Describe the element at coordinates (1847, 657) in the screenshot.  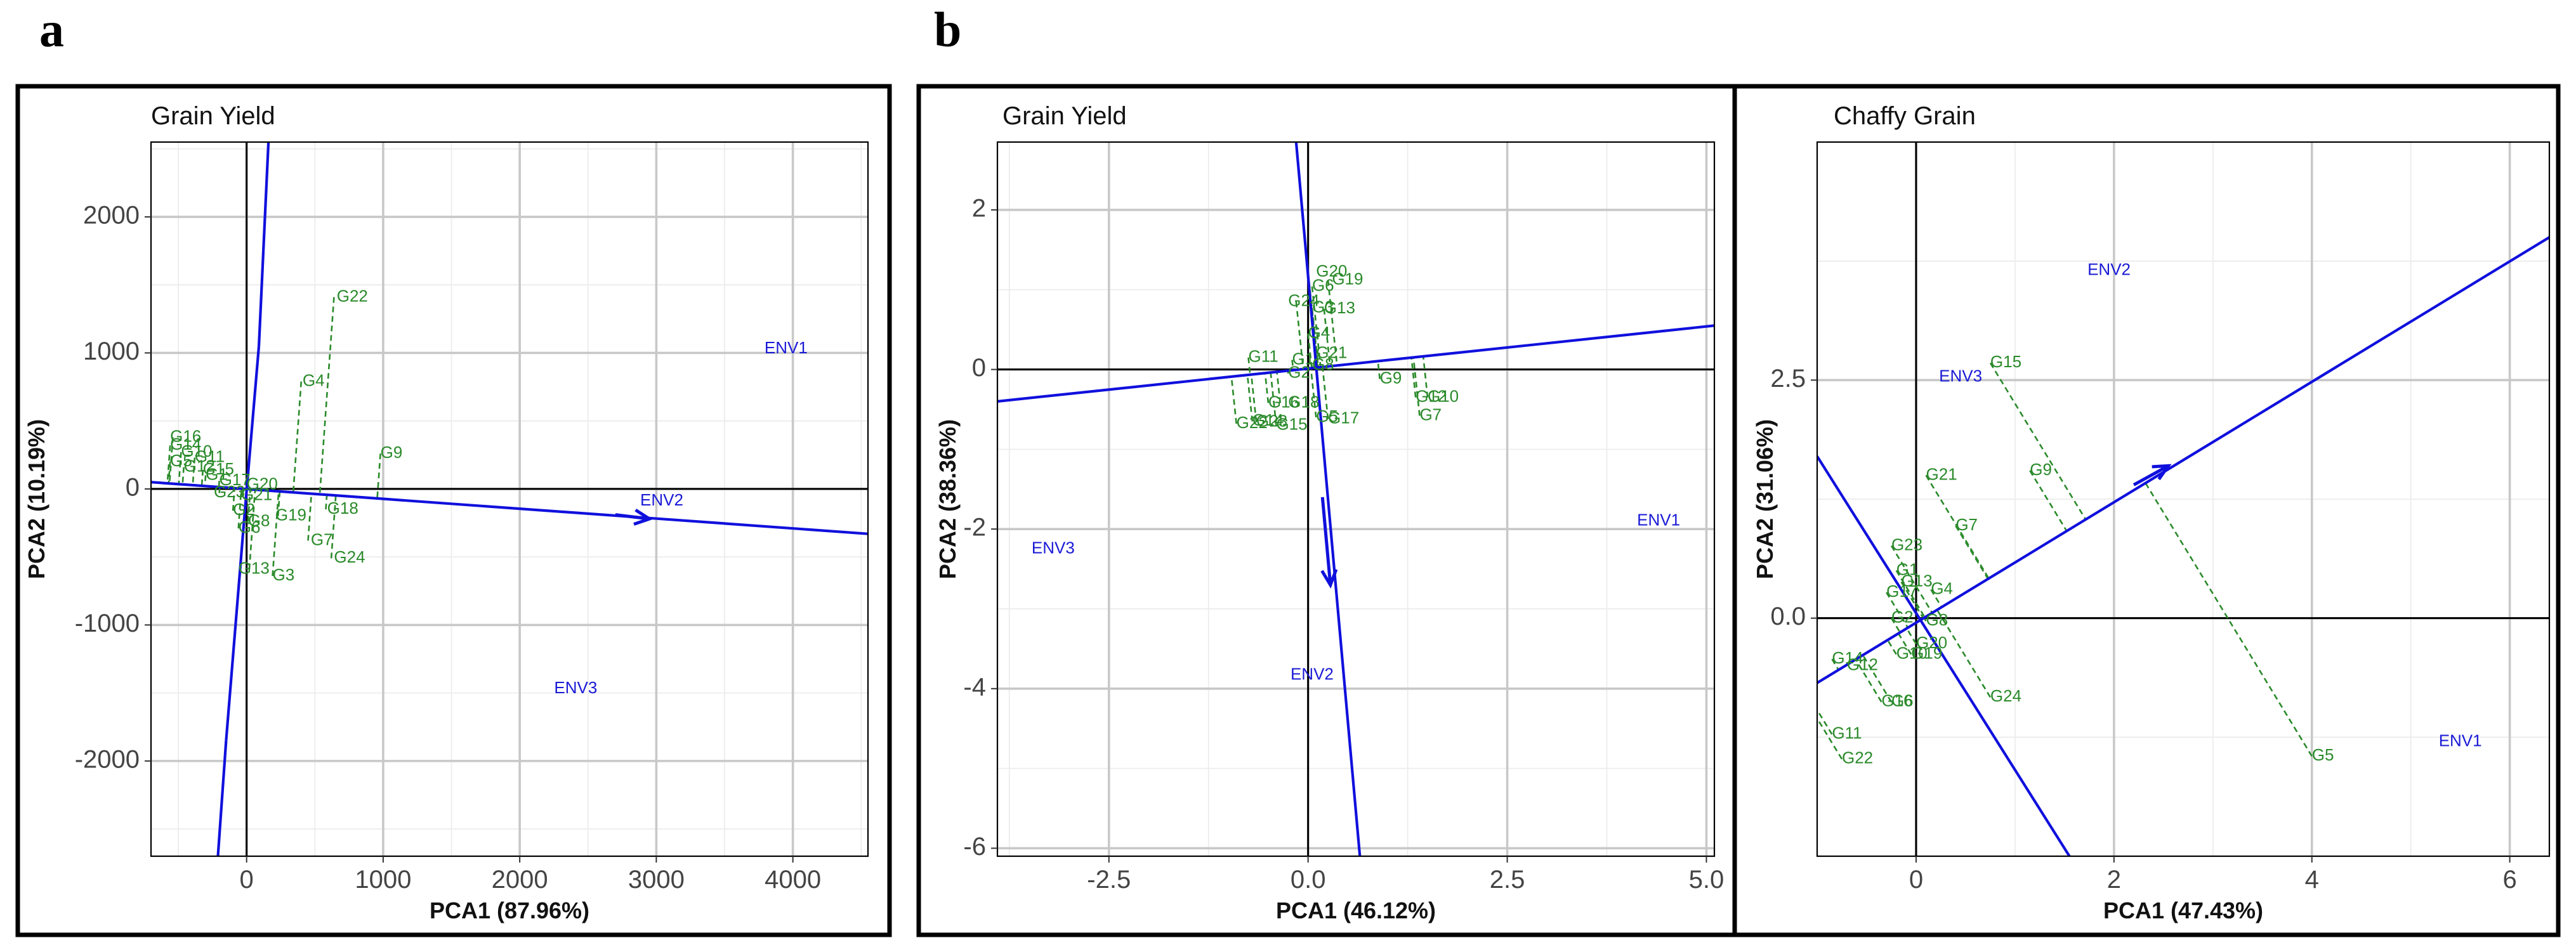
I see `genotype-label-G14: G14` at that location.